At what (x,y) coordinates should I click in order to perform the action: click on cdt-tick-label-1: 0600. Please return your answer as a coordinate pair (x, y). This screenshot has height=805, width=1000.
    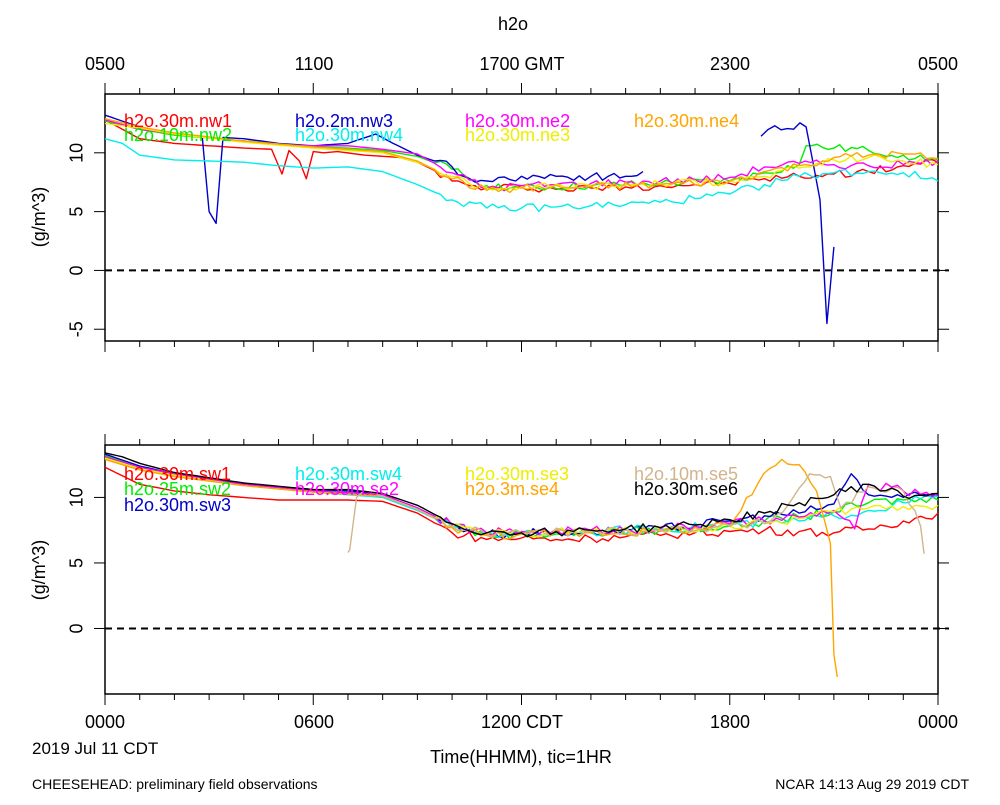
    Looking at the image, I should click on (314, 722).